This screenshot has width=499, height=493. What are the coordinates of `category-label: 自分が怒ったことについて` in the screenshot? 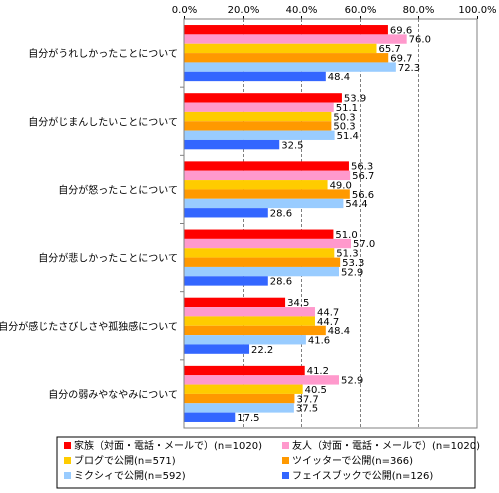 It's located at (118, 189).